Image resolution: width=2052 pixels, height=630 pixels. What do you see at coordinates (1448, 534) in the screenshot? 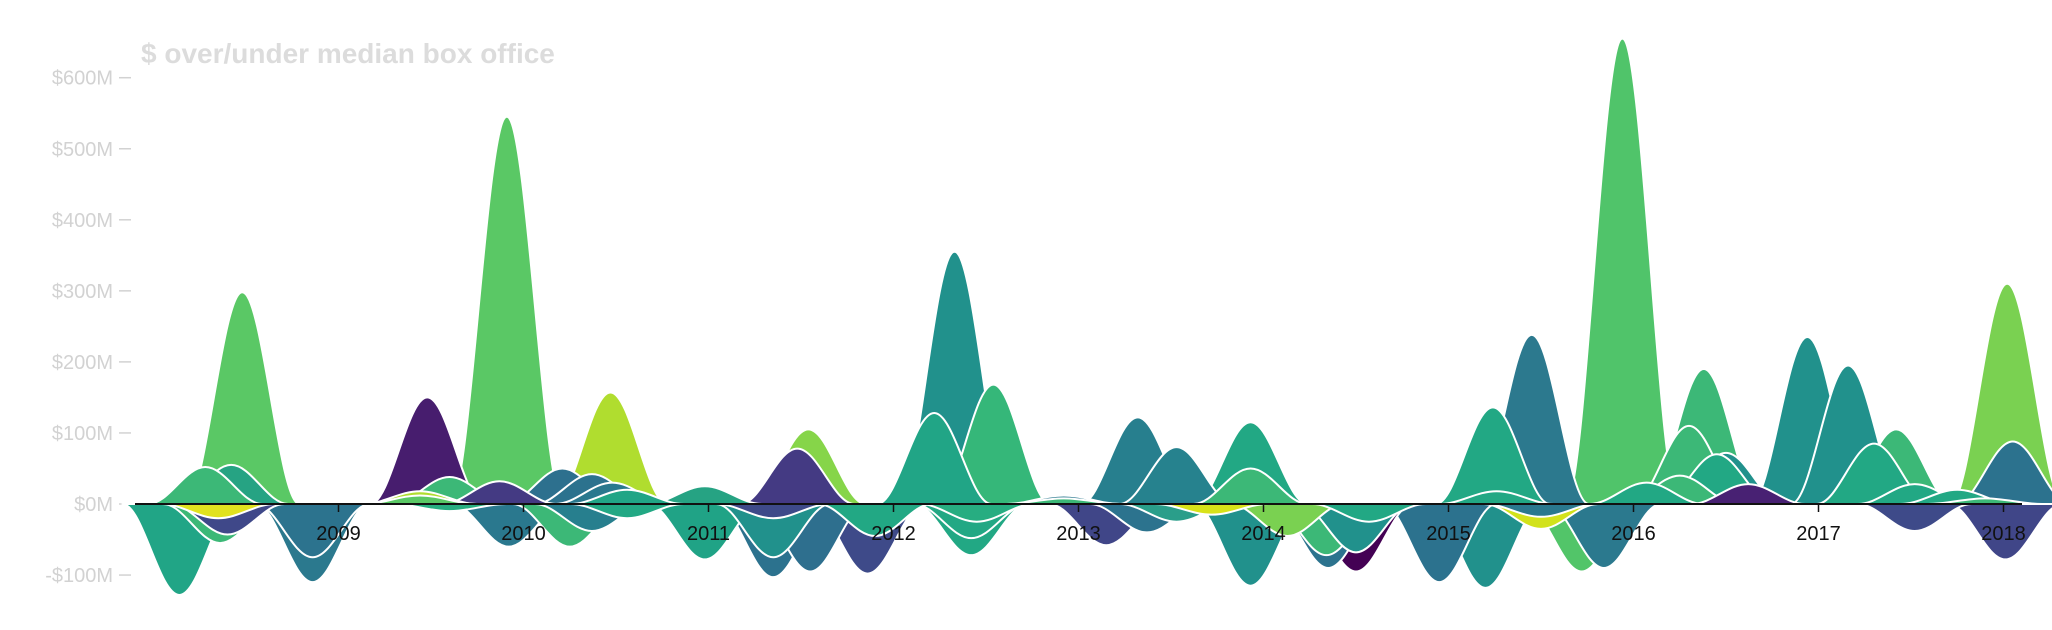
I see `x-tick-label: 2015` at bounding box center [1448, 534].